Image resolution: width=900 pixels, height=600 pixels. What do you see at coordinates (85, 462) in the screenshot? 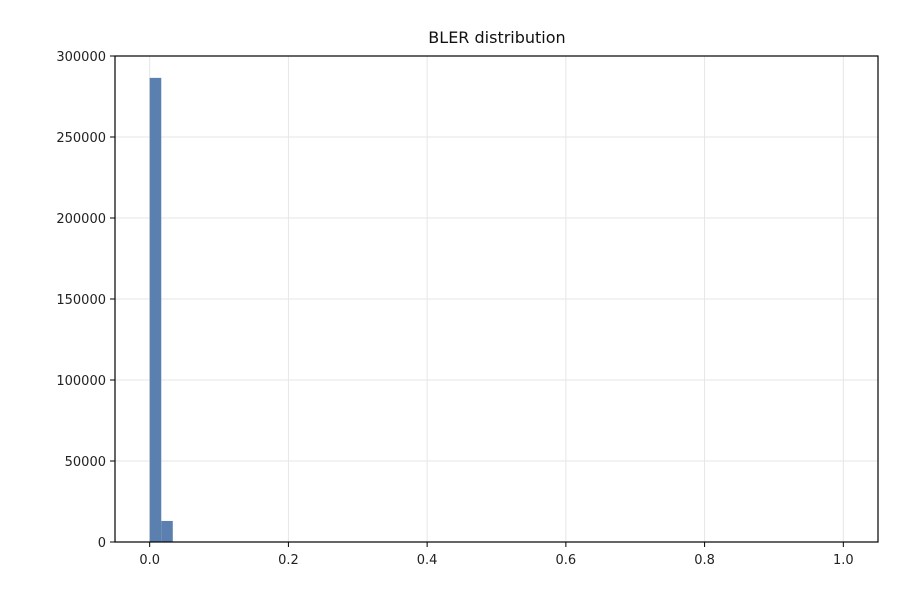
I see `y-tick-label: 50000` at bounding box center [85, 462].